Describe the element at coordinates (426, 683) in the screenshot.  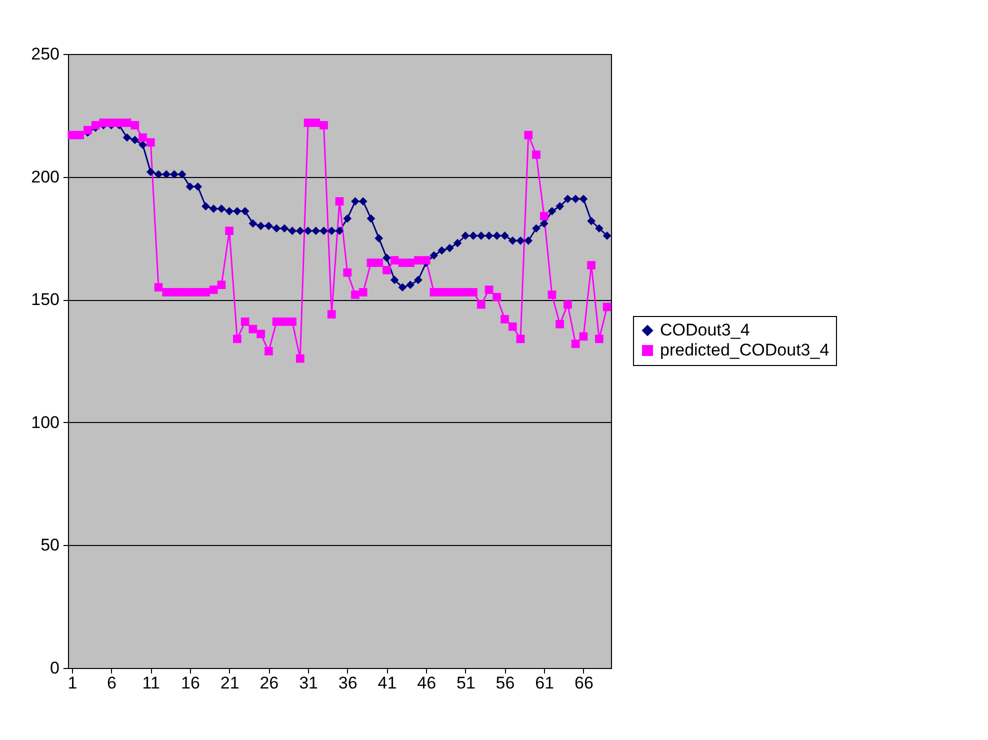
I see `x-tick-label: 46` at that location.